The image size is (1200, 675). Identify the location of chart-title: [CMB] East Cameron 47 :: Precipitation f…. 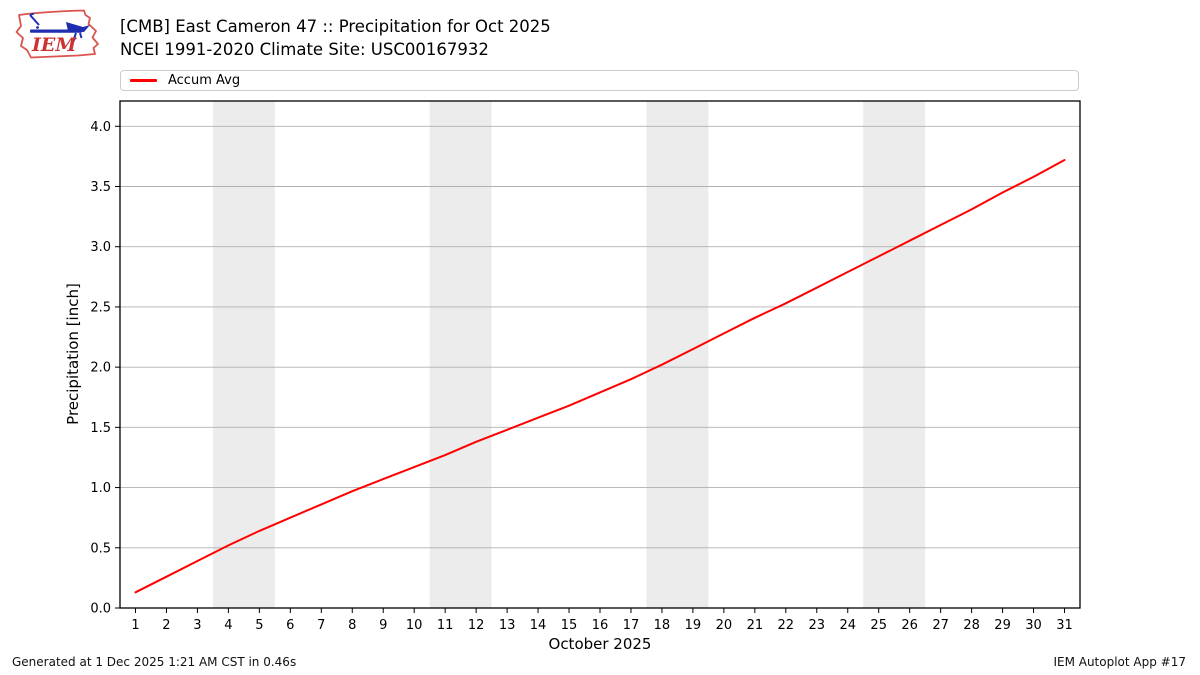
(335, 26).